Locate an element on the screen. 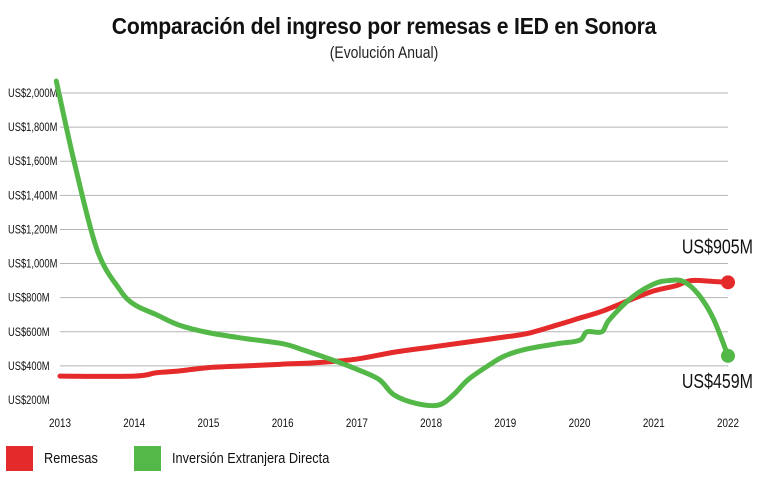 The image size is (768, 480). x-tick-label-2019: 2019 is located at coordinates (505, 423).